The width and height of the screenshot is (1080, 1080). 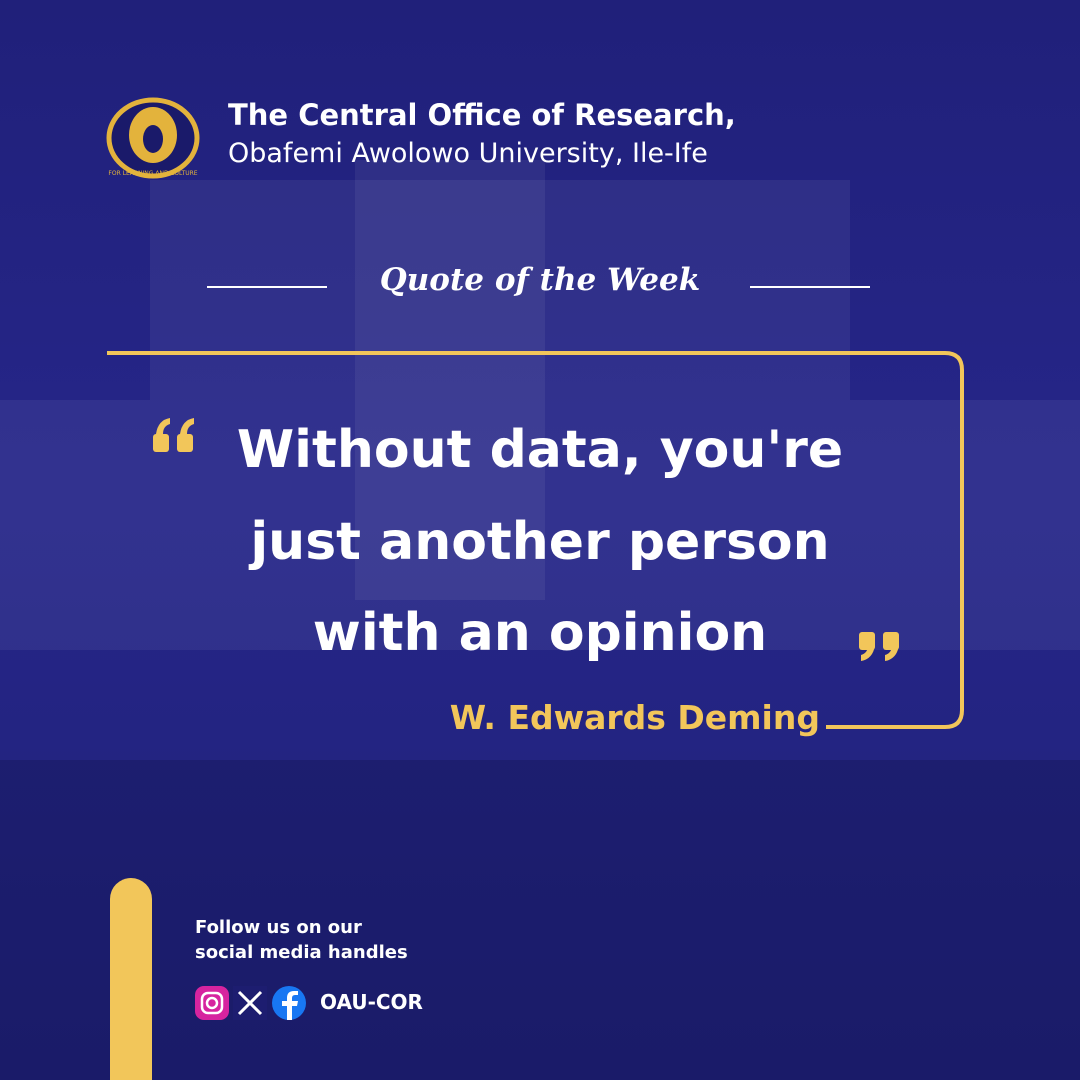 What do you see at coordinates (482, 115) in the screenshot?
I see `header-title: The Central Office of Research,` at bounding box center [482, 115].